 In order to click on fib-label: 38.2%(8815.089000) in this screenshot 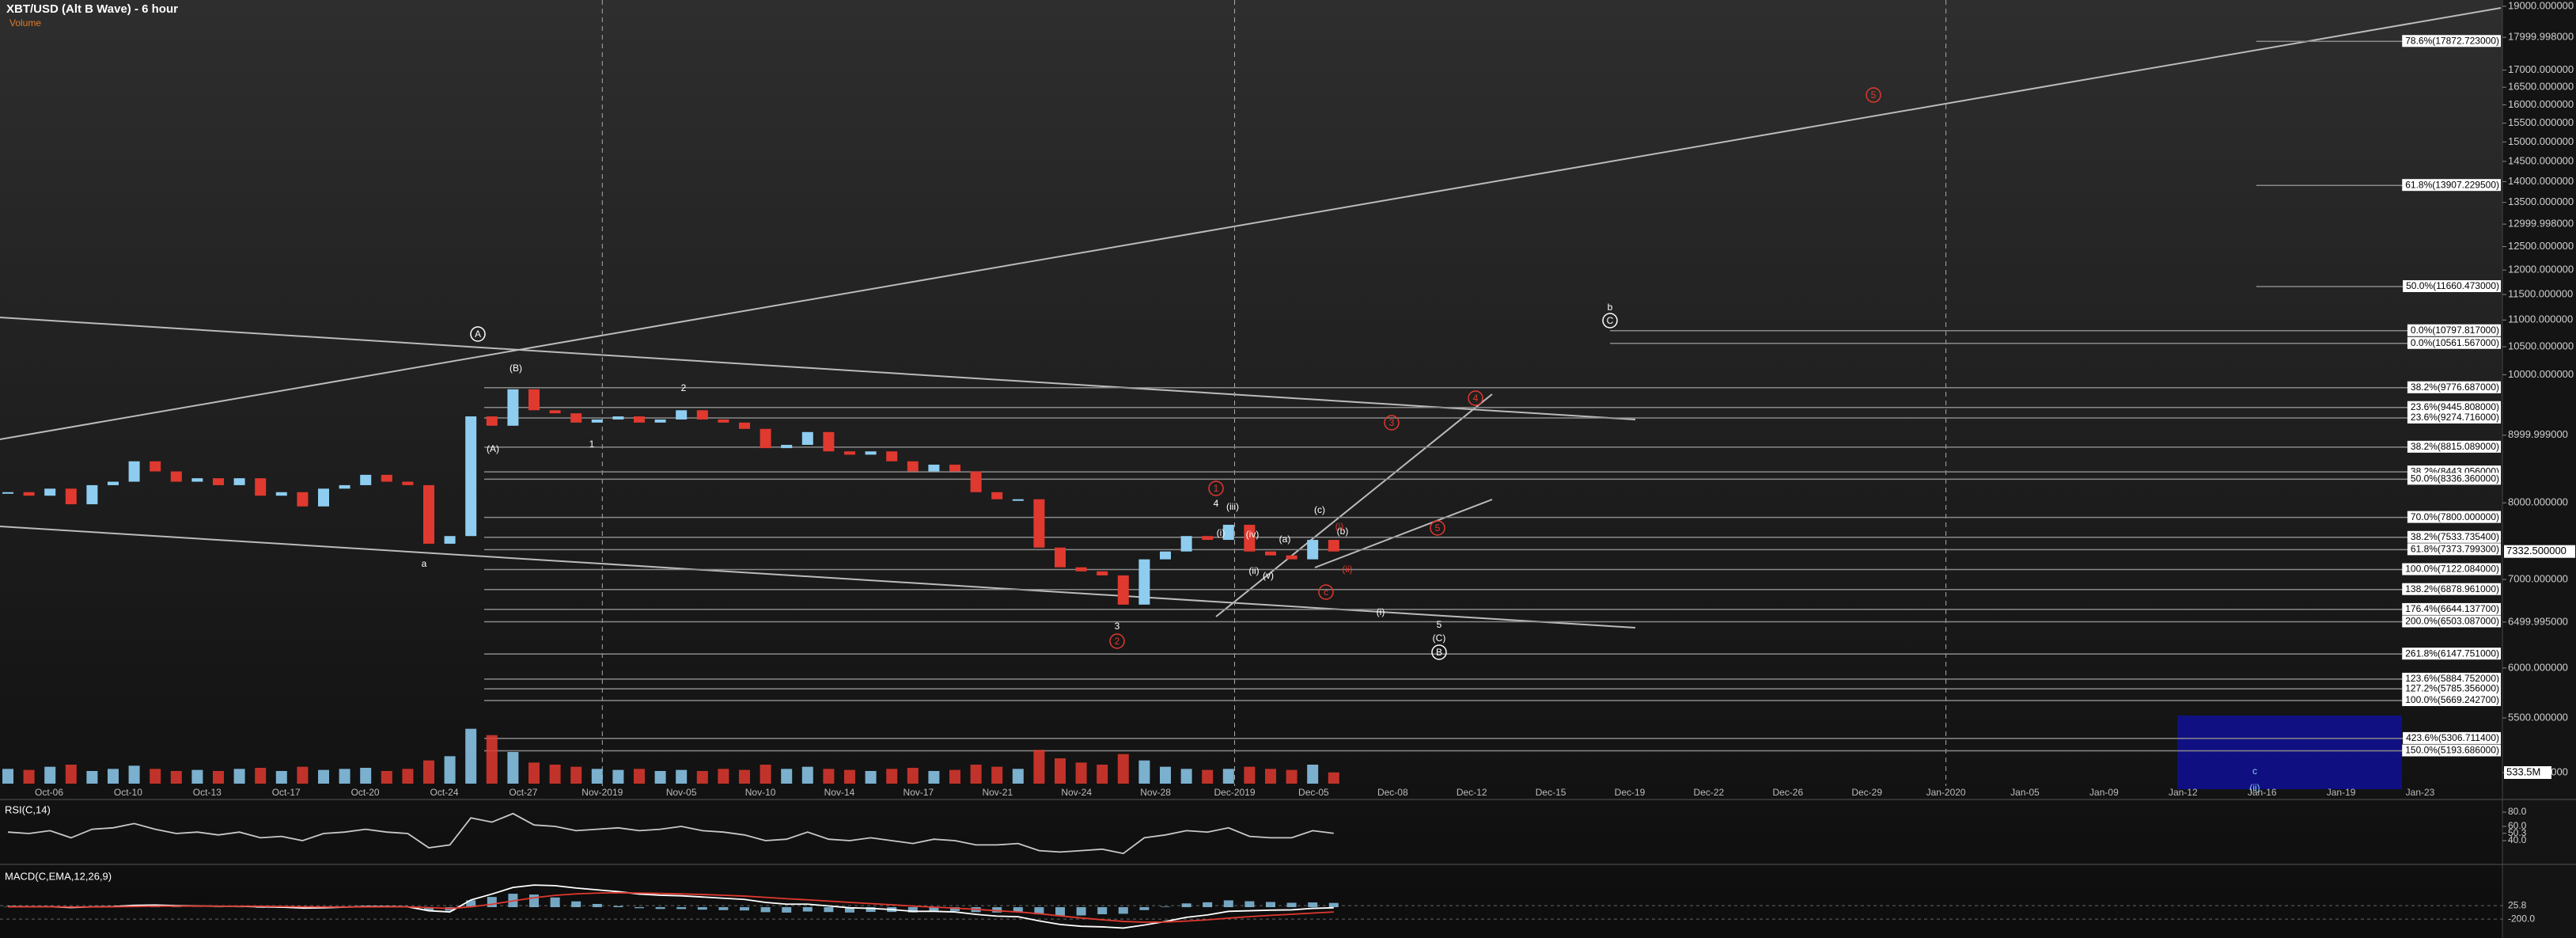, I will do `click(2455, 446)`.